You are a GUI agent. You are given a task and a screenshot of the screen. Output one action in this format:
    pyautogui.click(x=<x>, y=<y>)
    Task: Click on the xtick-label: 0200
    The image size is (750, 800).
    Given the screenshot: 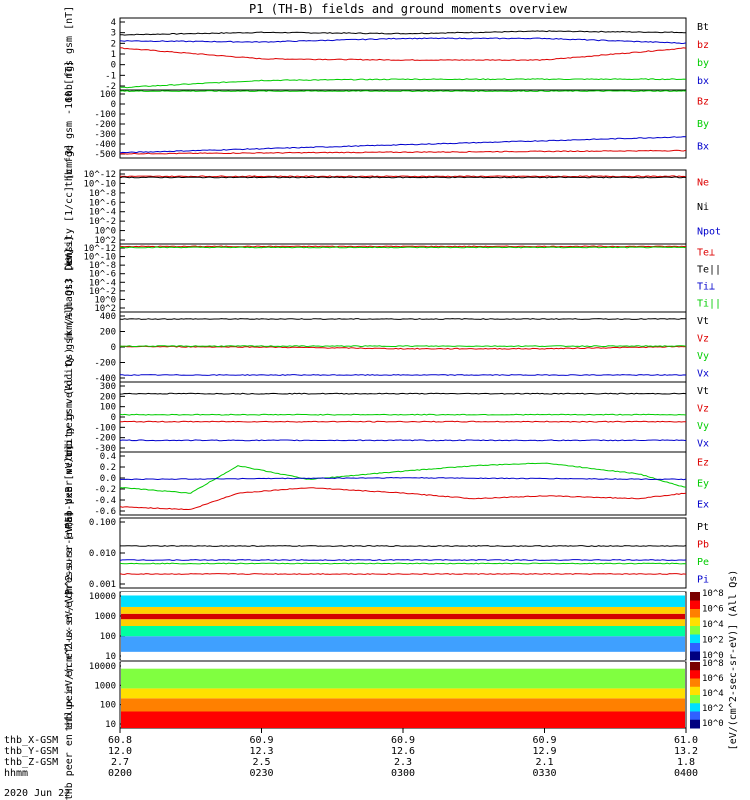 What is the action you would take?
    pyautogui.click(x=120, y=773)
    